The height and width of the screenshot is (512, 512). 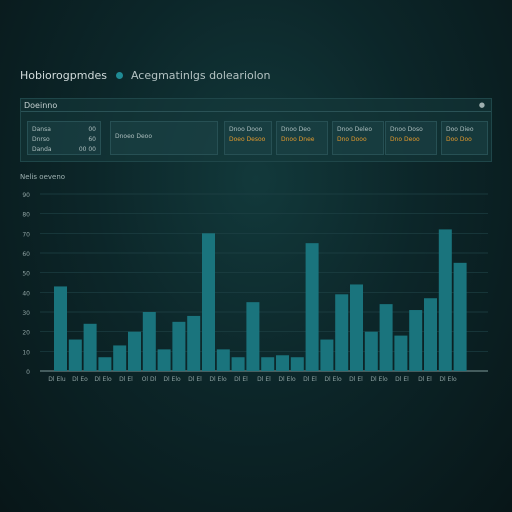 What do you see at coordinates (406, 129) in the screenshot?
I see `card-label: Dnoo Doso` at bounding box center [406, 129].